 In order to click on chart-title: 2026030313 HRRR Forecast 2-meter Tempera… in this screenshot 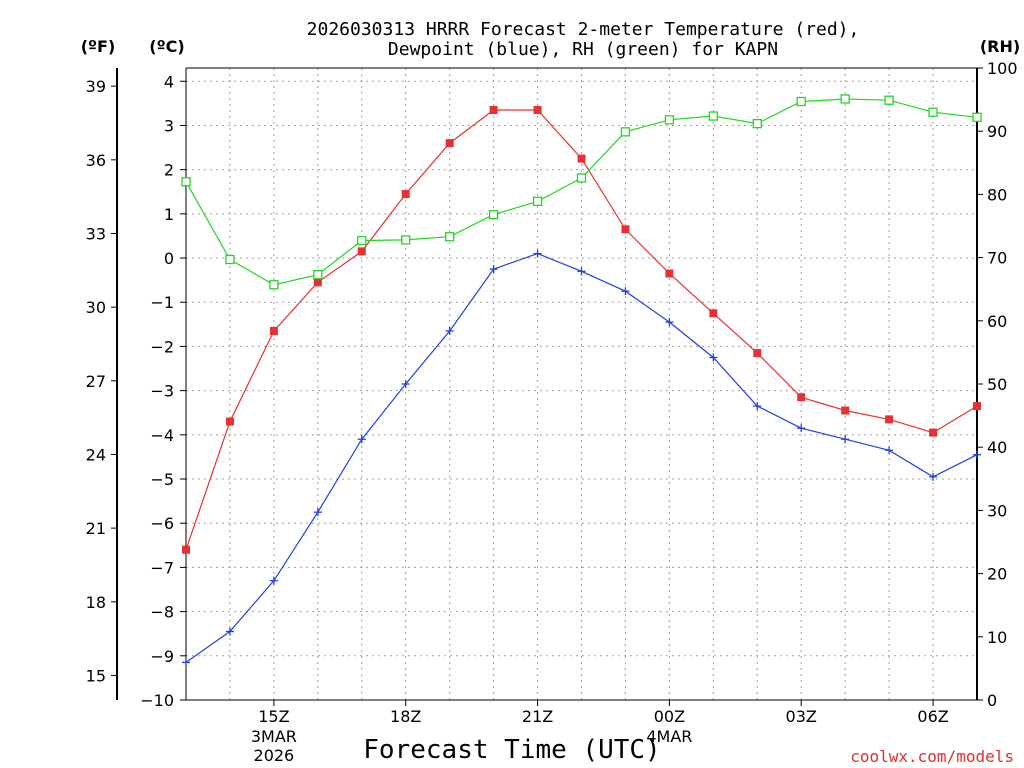, I will do `click(583, 29)`.